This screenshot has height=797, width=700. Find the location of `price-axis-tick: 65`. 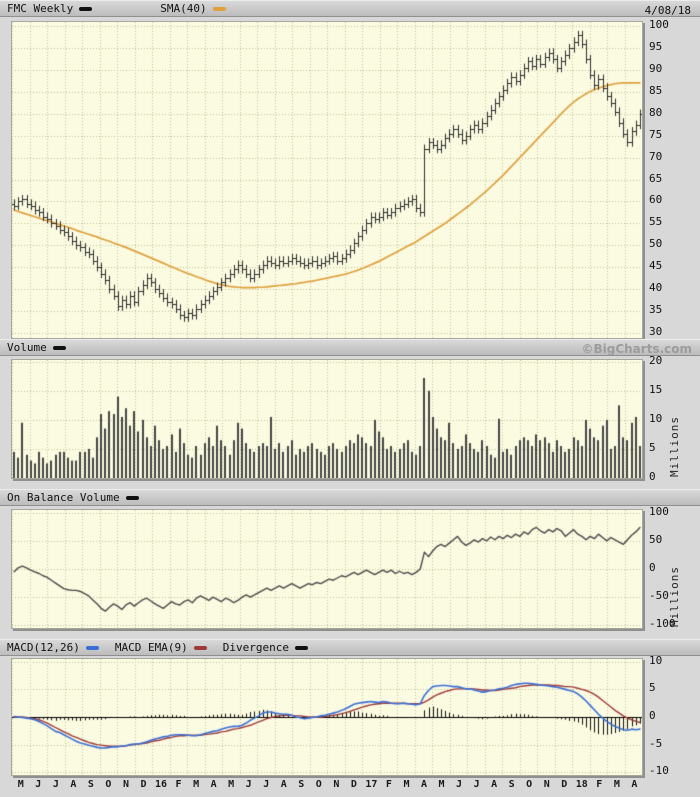

price-axis-tick: 65 is located at coordinates (656, 178).